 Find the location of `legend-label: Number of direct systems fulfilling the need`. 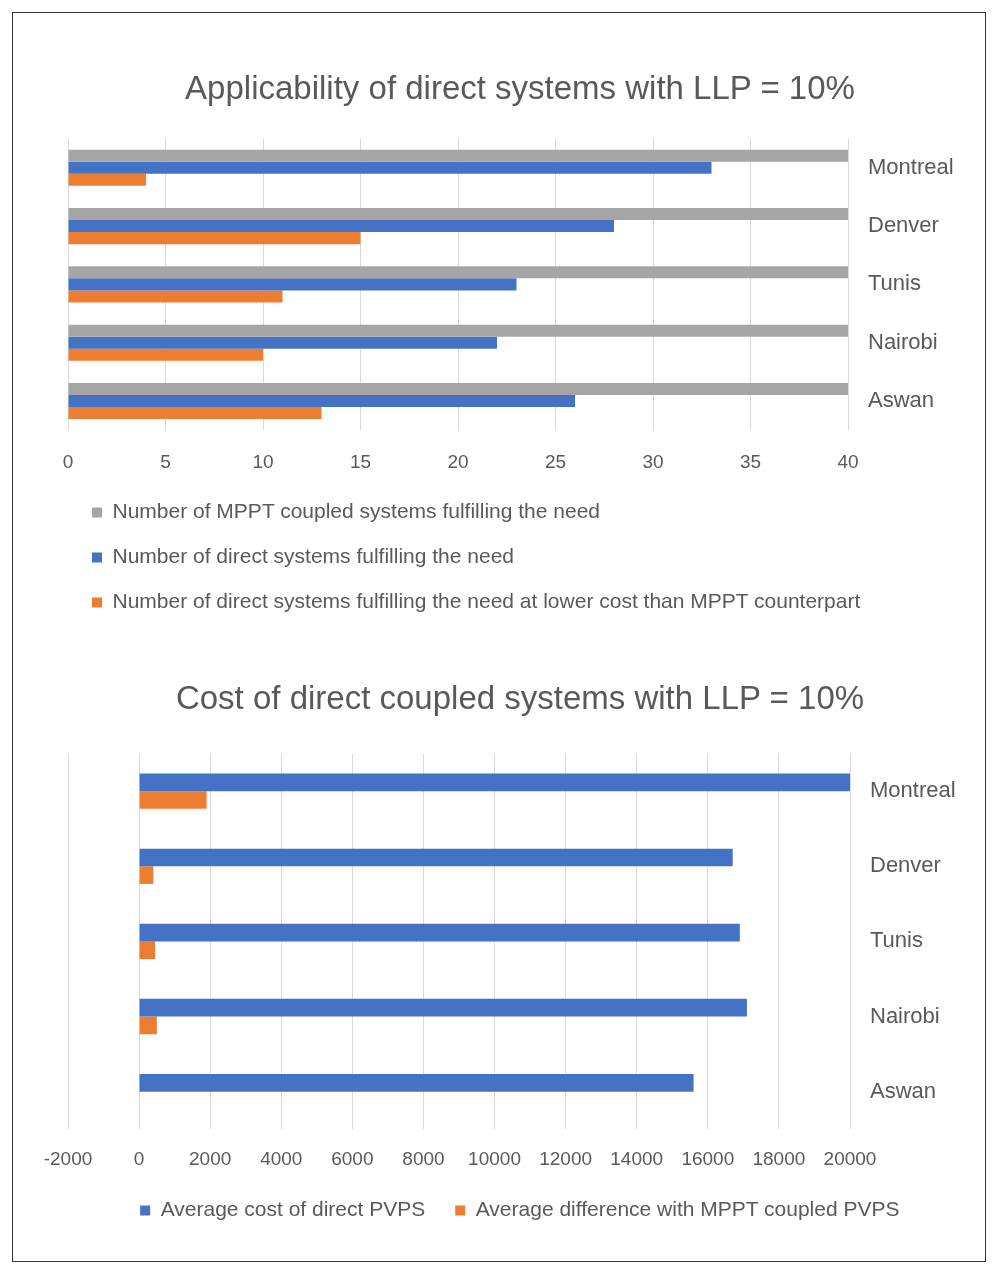

legend-label: Number of direct systems fulfilling the need is located at coordinates (313, 556).